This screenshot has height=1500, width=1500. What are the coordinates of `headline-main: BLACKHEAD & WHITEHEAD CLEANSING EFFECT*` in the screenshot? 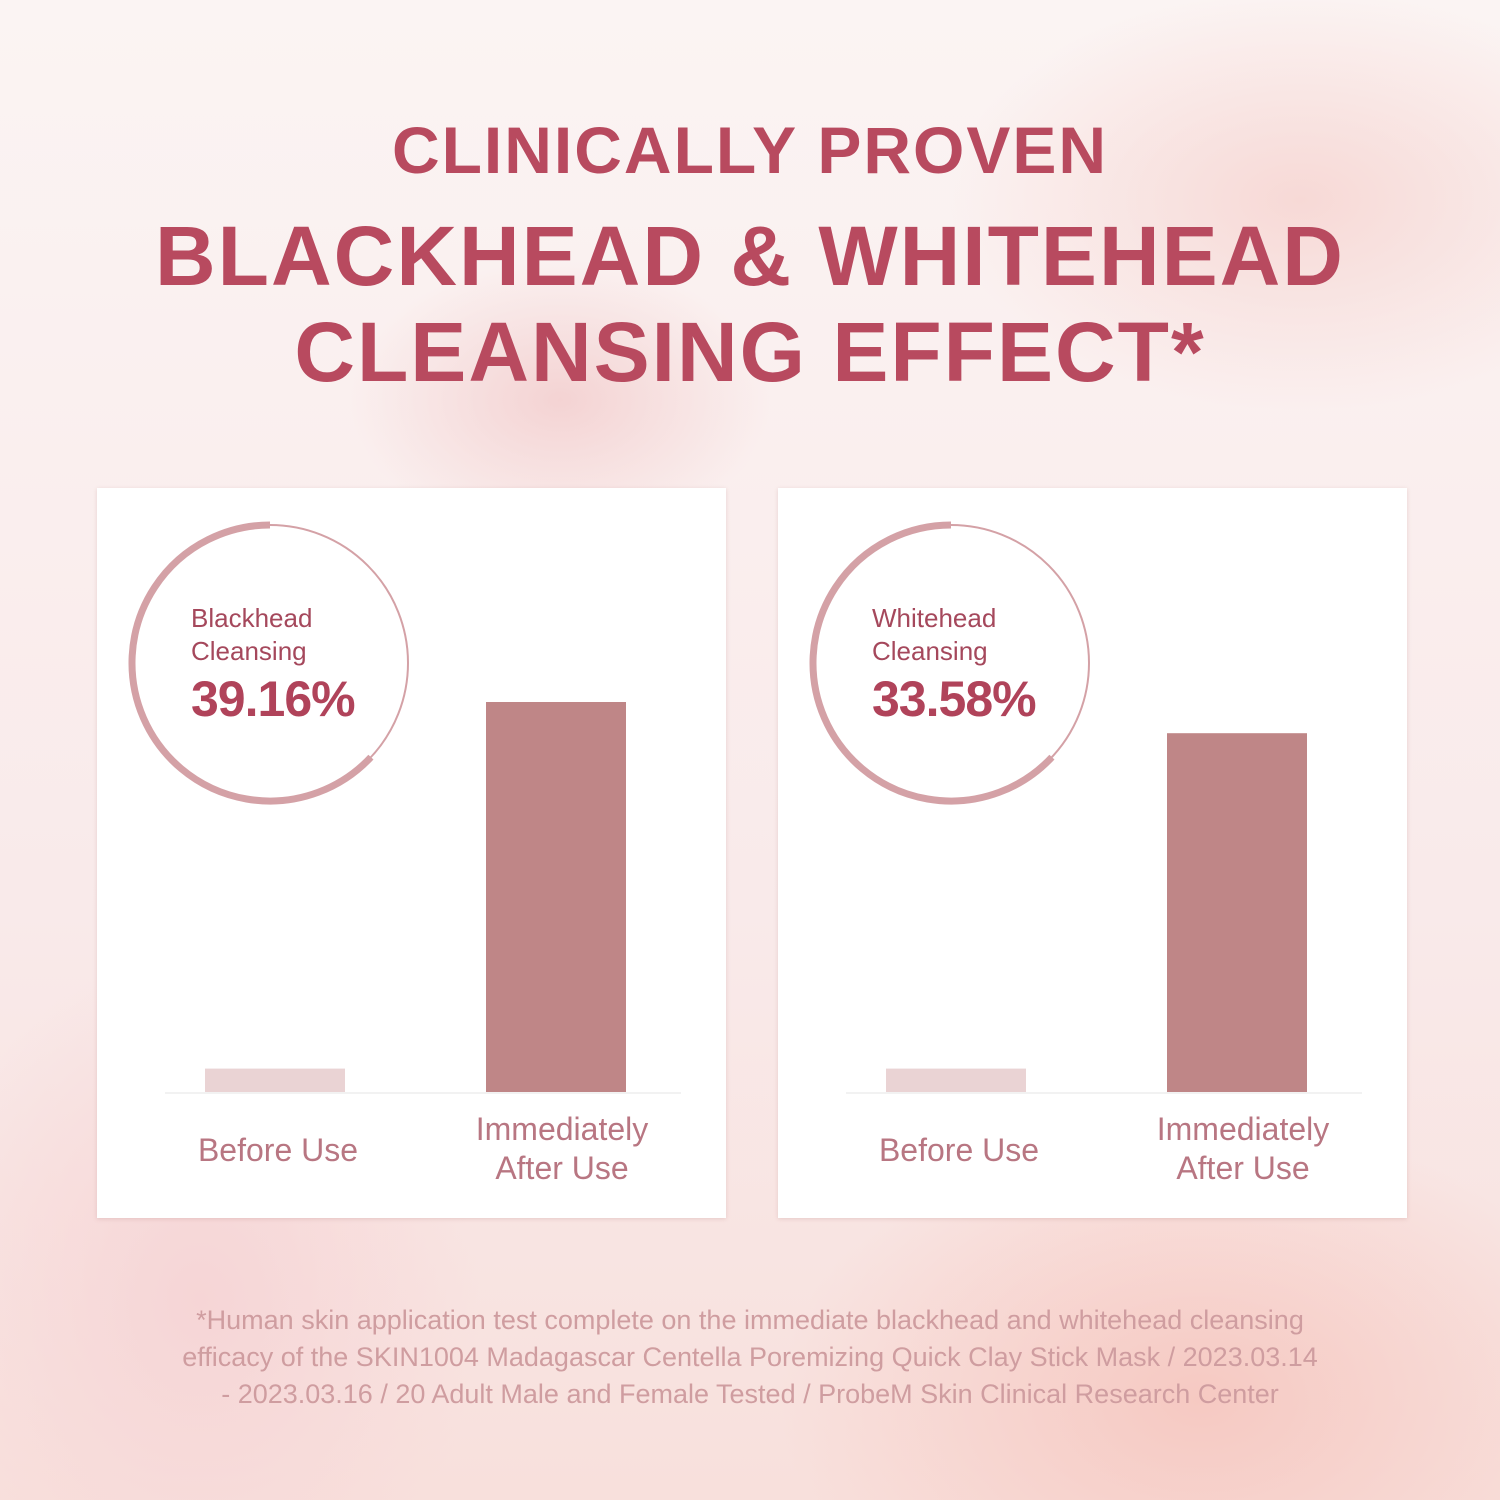 It's located at (750, 304).